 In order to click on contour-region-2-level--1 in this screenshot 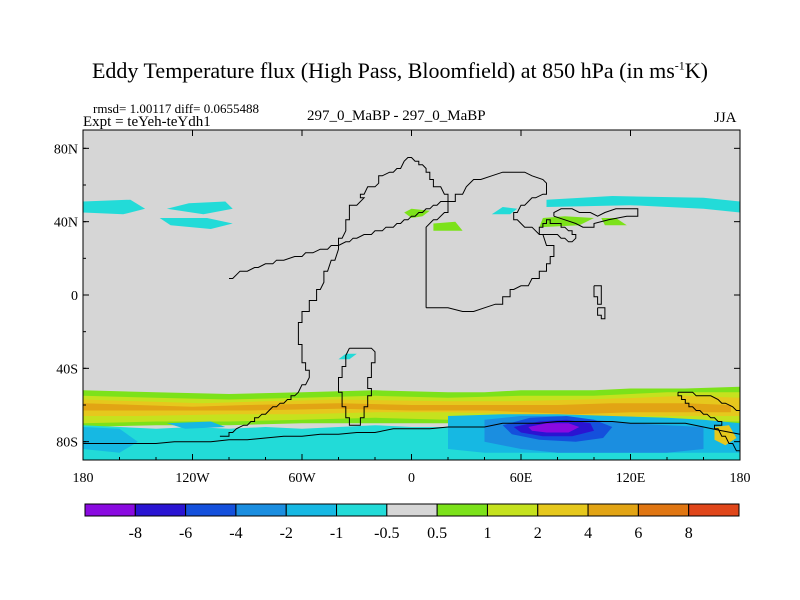, I will do `click(196, 223)`.